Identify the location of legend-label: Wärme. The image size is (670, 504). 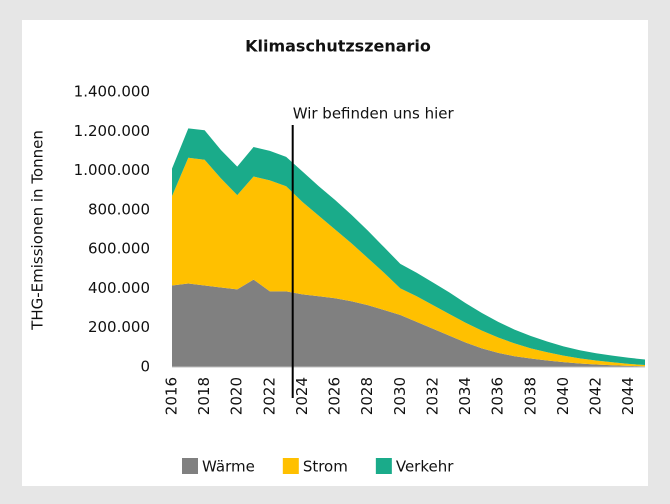
(228, 467).